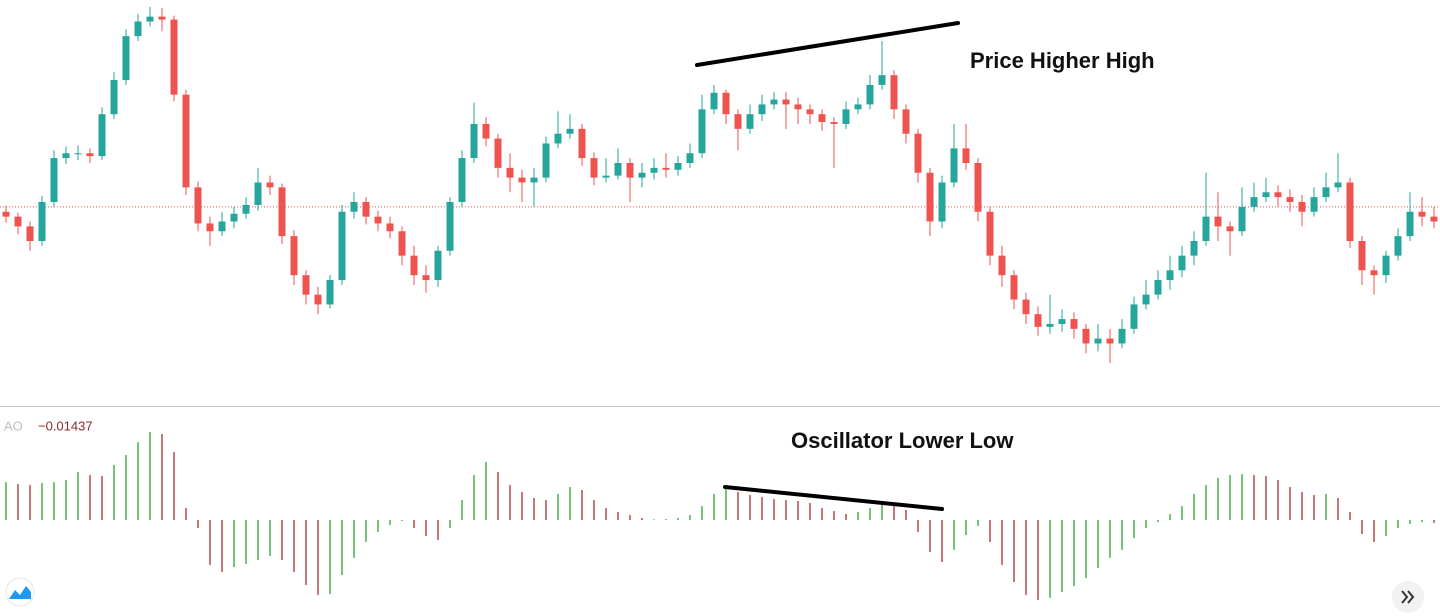 Image resolution: width=1440 pixels, height=616 pixels. What do you see at coordinates (20, 592) in the screenshot?
I see `logo-button` at bounding box center [20, 592].